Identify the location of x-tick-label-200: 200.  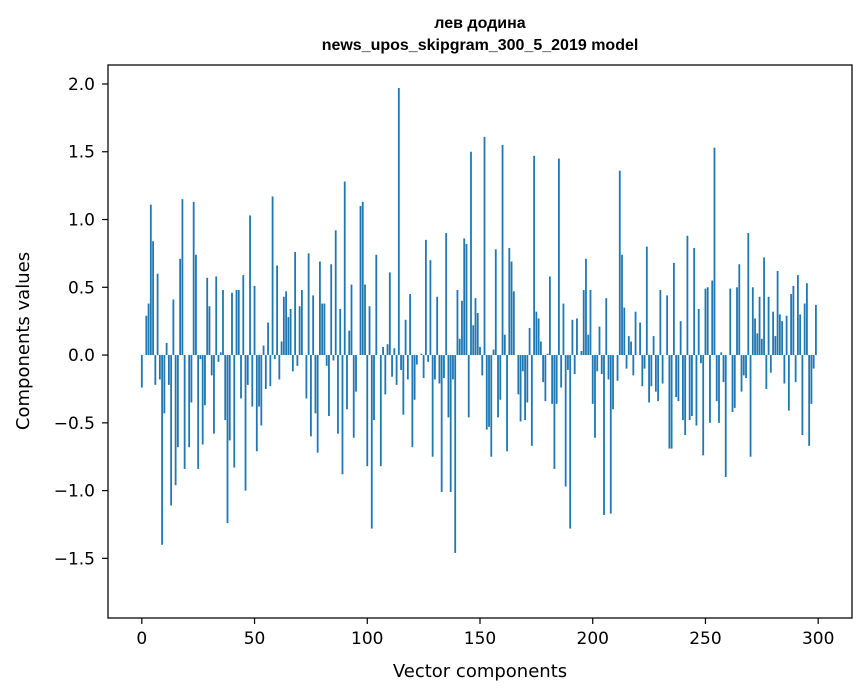
(593, 639).